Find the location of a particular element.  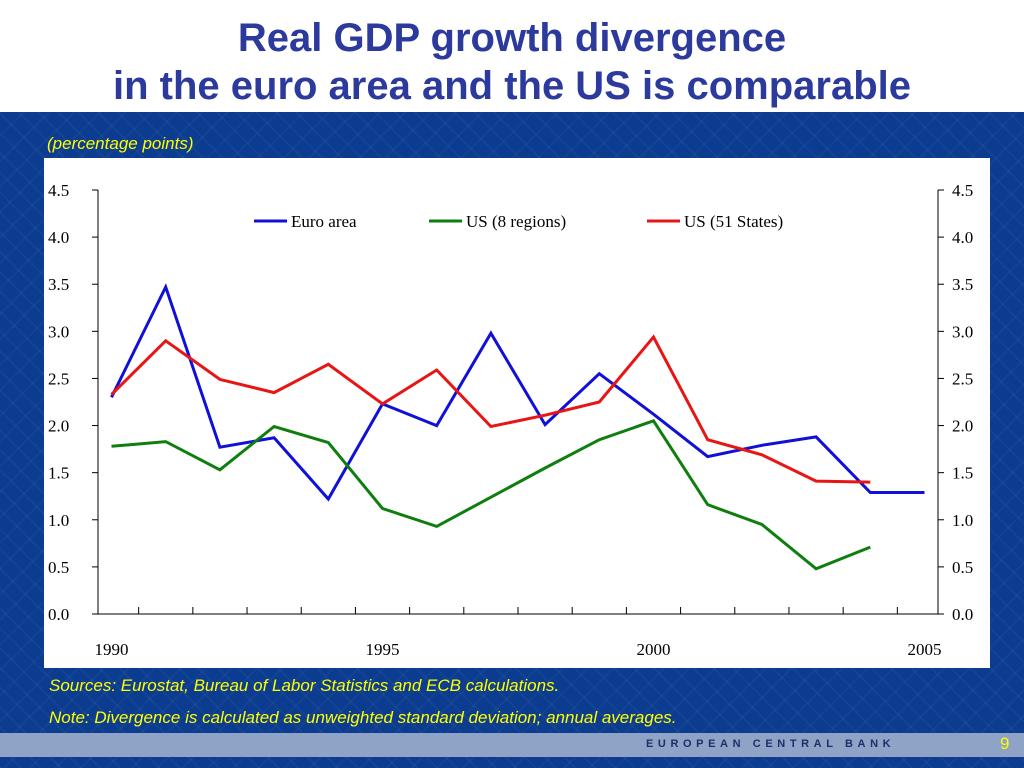

y-tick-label-left: 3.5 is located at coordinates (58, 284).